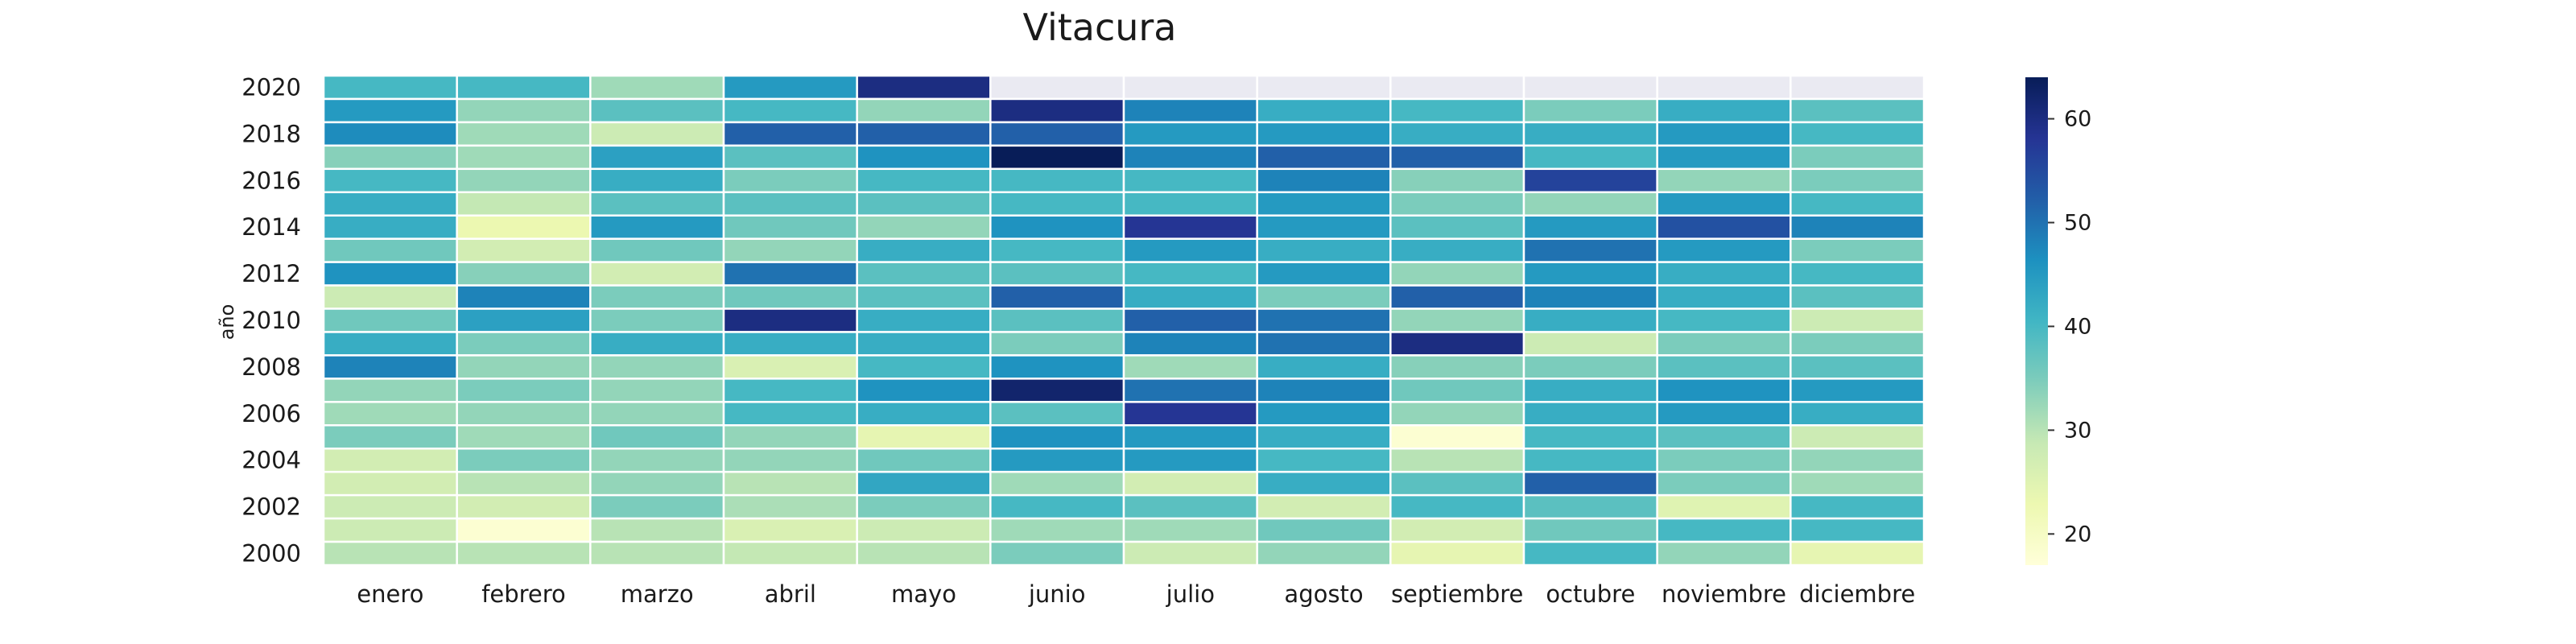  What do you see at coordinates (271, 180) in the screenshot?
I see `y-tick-label: 2016` at bounding box center [271, 180].